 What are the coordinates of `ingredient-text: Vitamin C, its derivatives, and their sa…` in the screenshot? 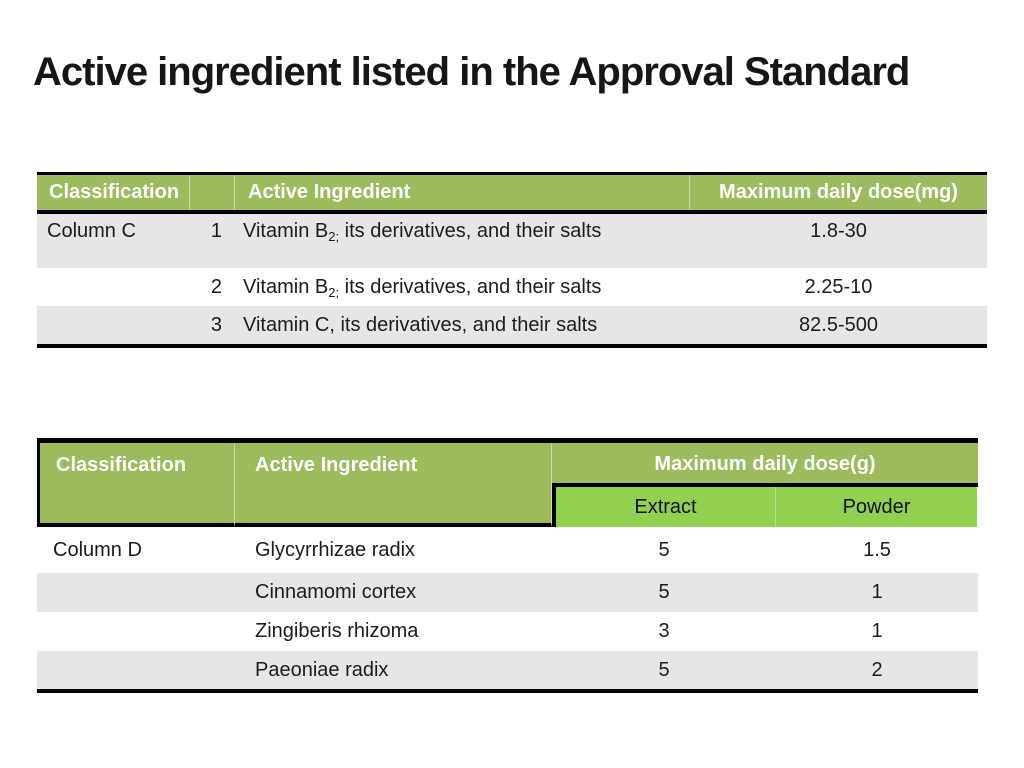 It's located at (420, 324).